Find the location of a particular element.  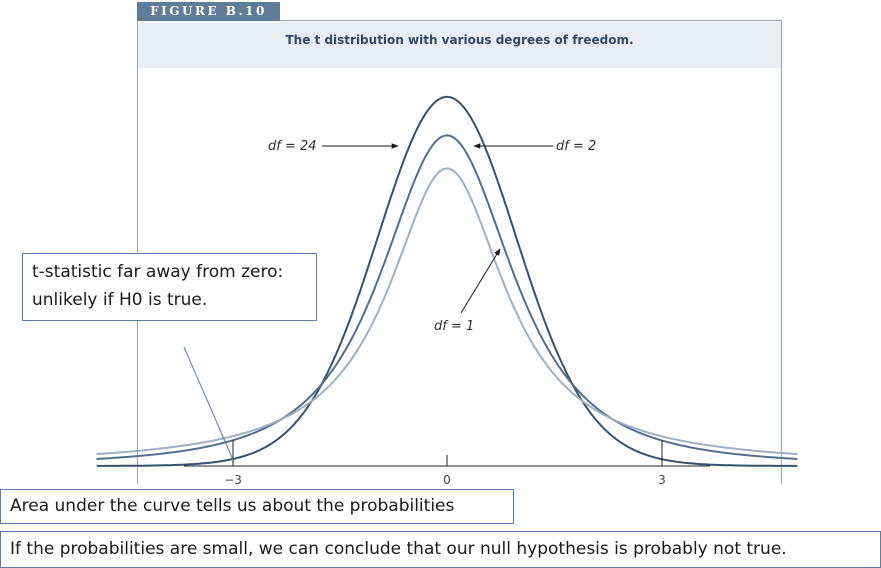

xtick-label-3: 3 is located at coordinates (662, 480).